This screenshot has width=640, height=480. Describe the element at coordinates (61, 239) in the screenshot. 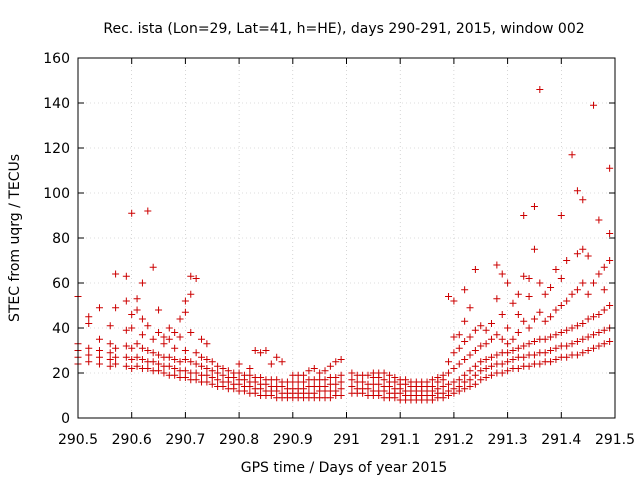

I see `y-tick-label: 80` at that location.